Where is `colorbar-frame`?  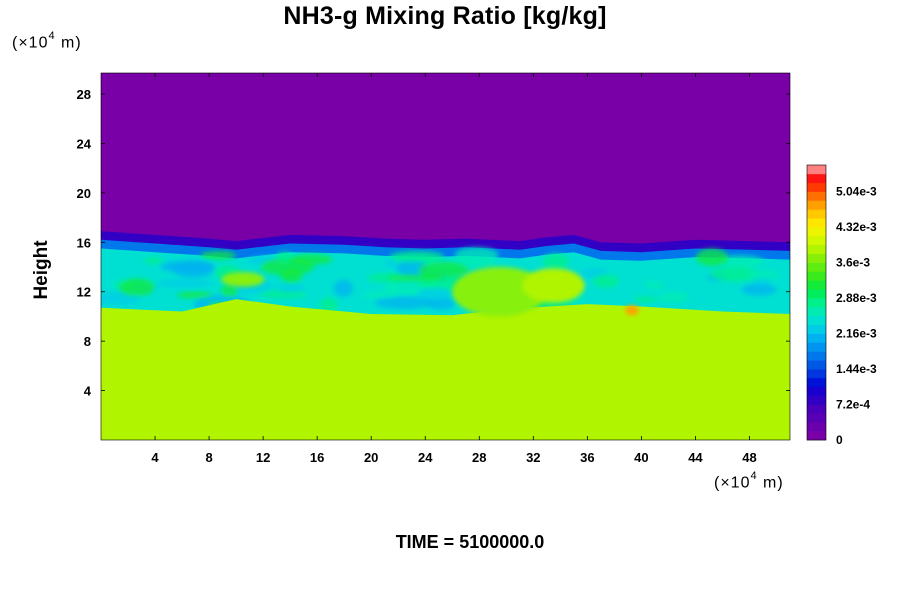 colorbar-frame is located at coordinates (816, 302).